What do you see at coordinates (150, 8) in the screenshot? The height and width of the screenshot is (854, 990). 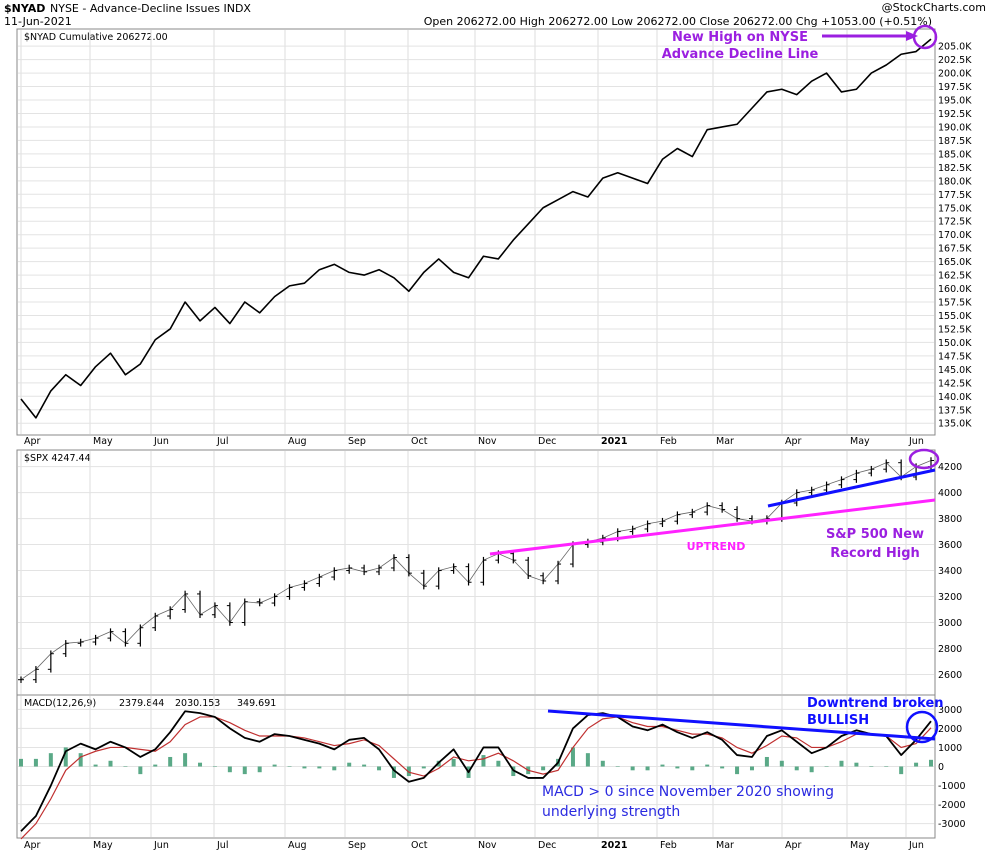 I see `header-description: NYSE - Advance-Decline Issues INDX` at bounding box center [150, 8].